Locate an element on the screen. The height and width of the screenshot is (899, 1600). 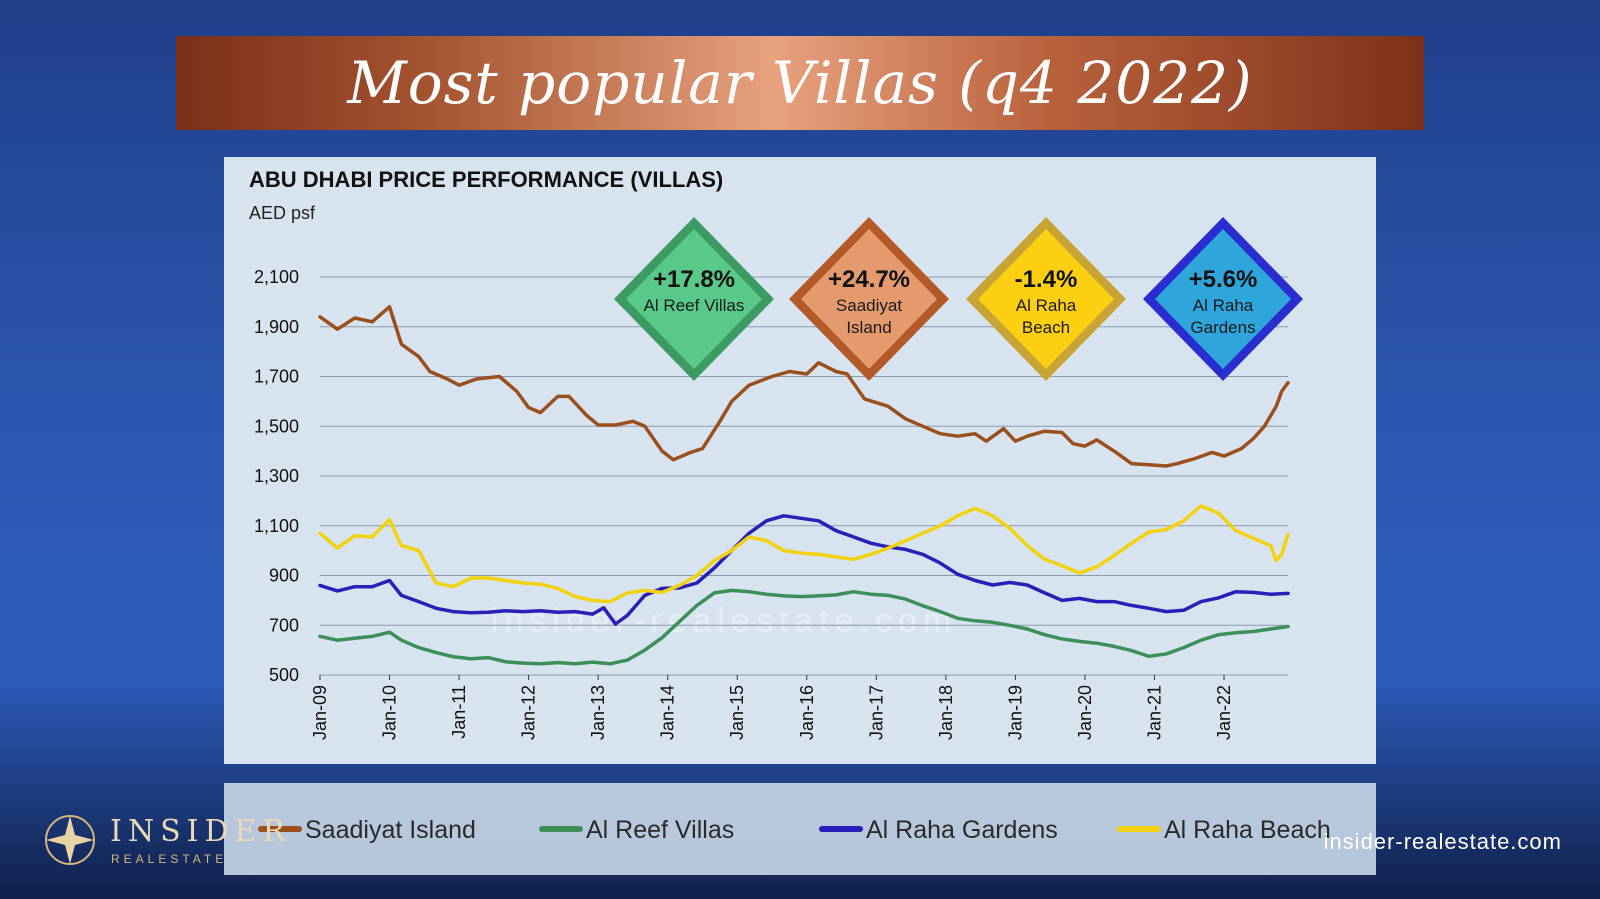
x-tick-label: Jan-21 is located at coordinates (1154, 712).